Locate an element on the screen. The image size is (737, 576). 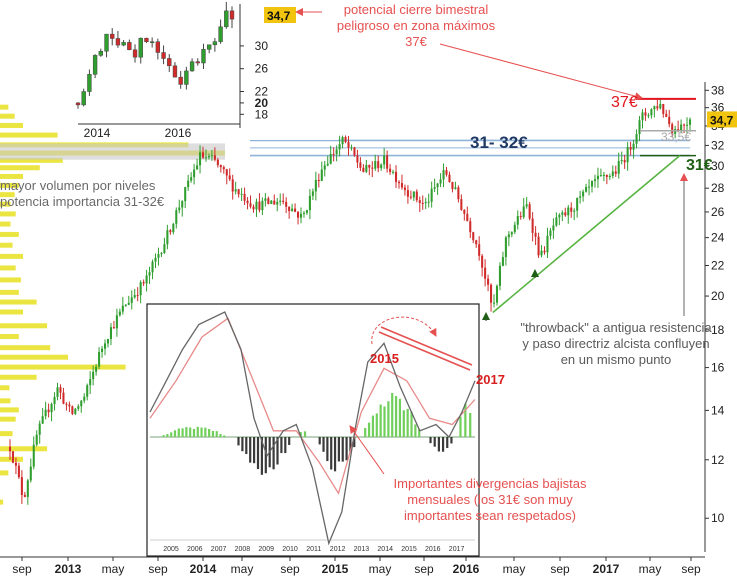
divergence-label: 2017 is located at coordinates (490, 379).